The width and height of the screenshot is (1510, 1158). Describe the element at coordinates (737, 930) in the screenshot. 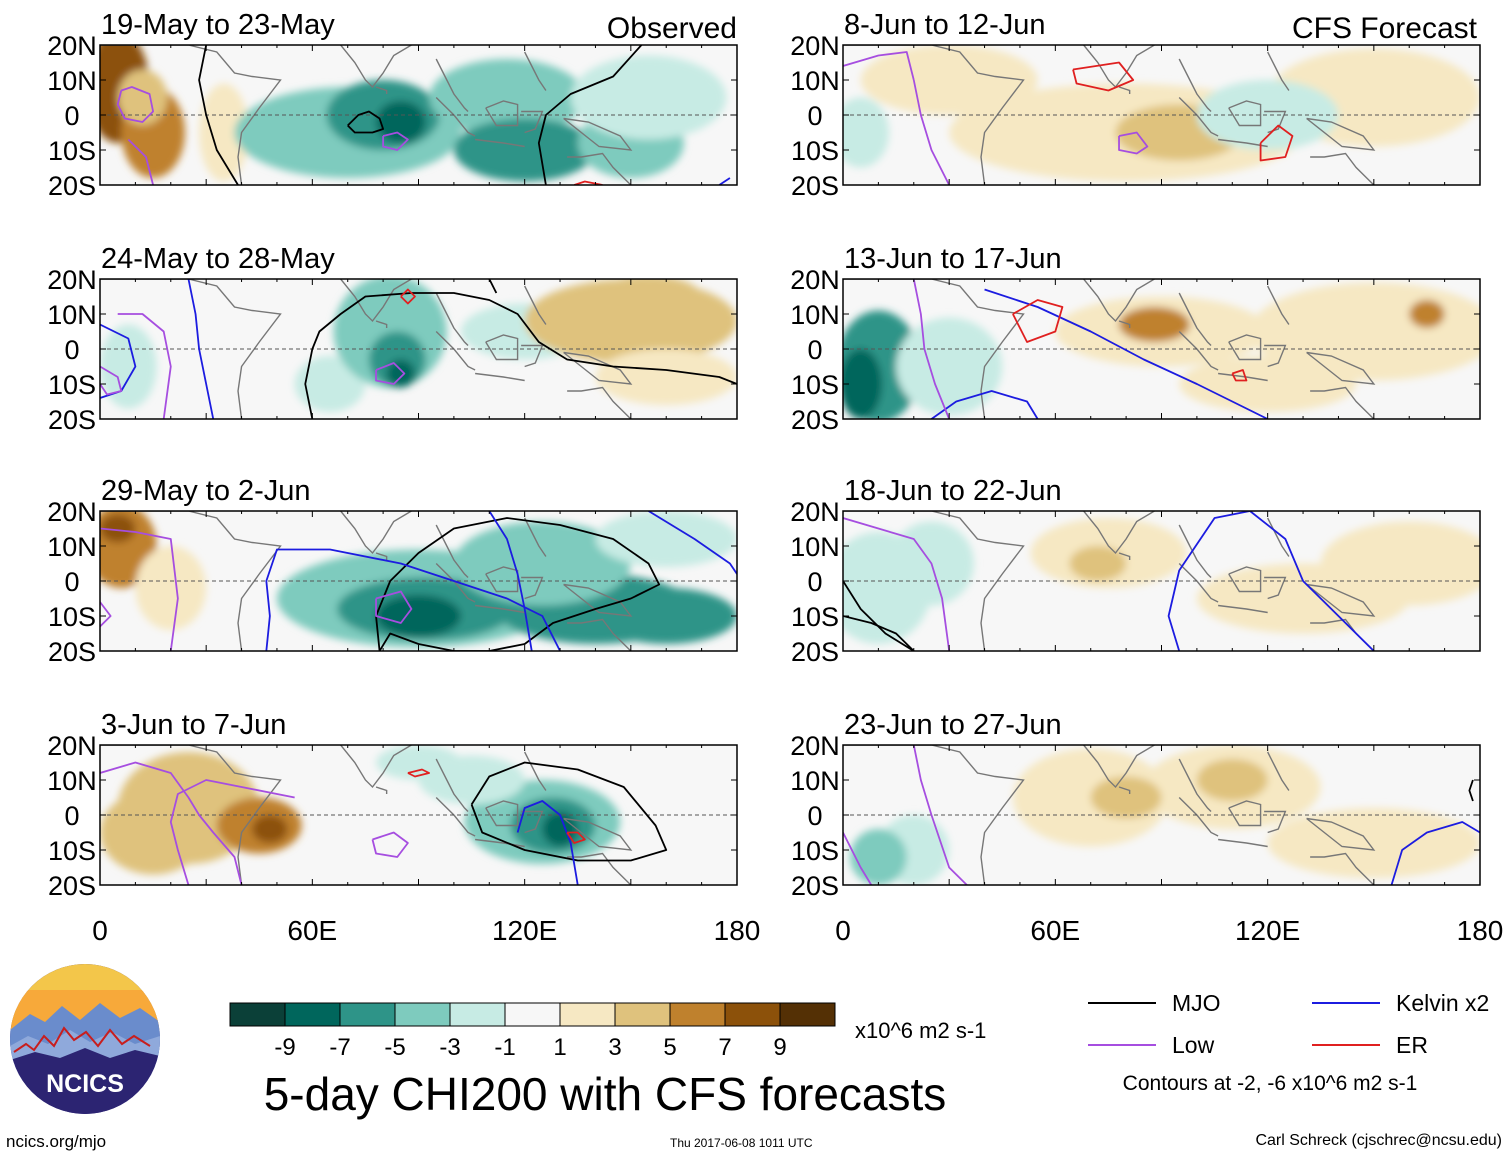

I see `x-tick-label: 180` at that location.